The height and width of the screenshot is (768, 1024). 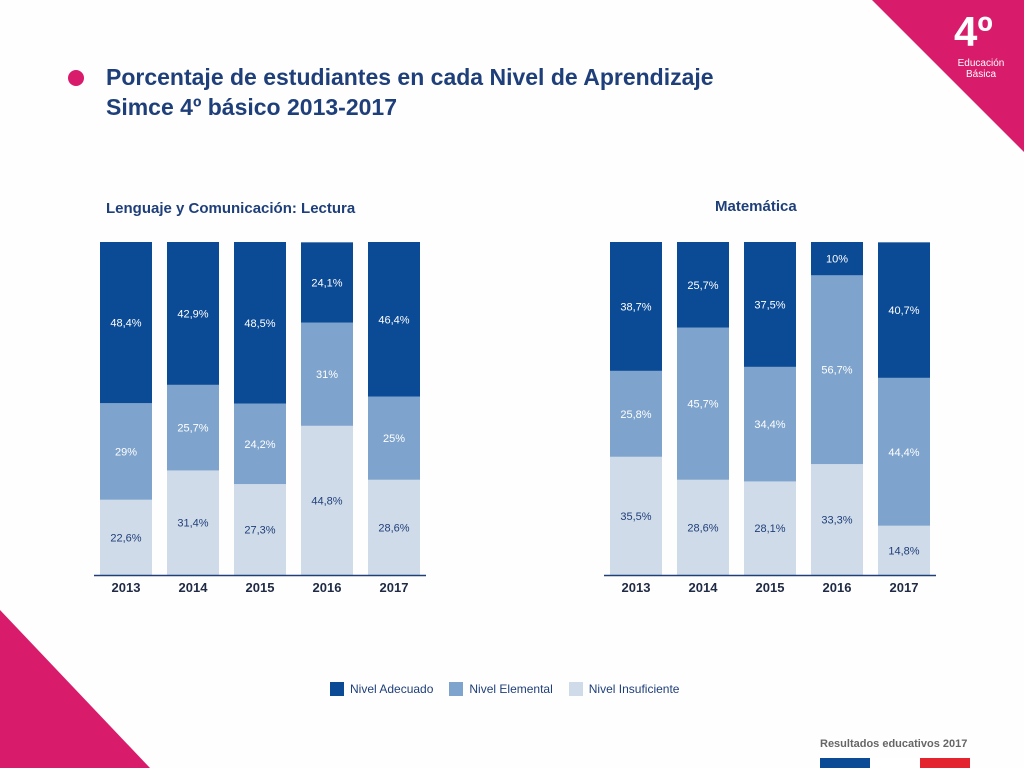 I want to click on data-label-elemental-2017: 25%, so click(x=394, y=439).